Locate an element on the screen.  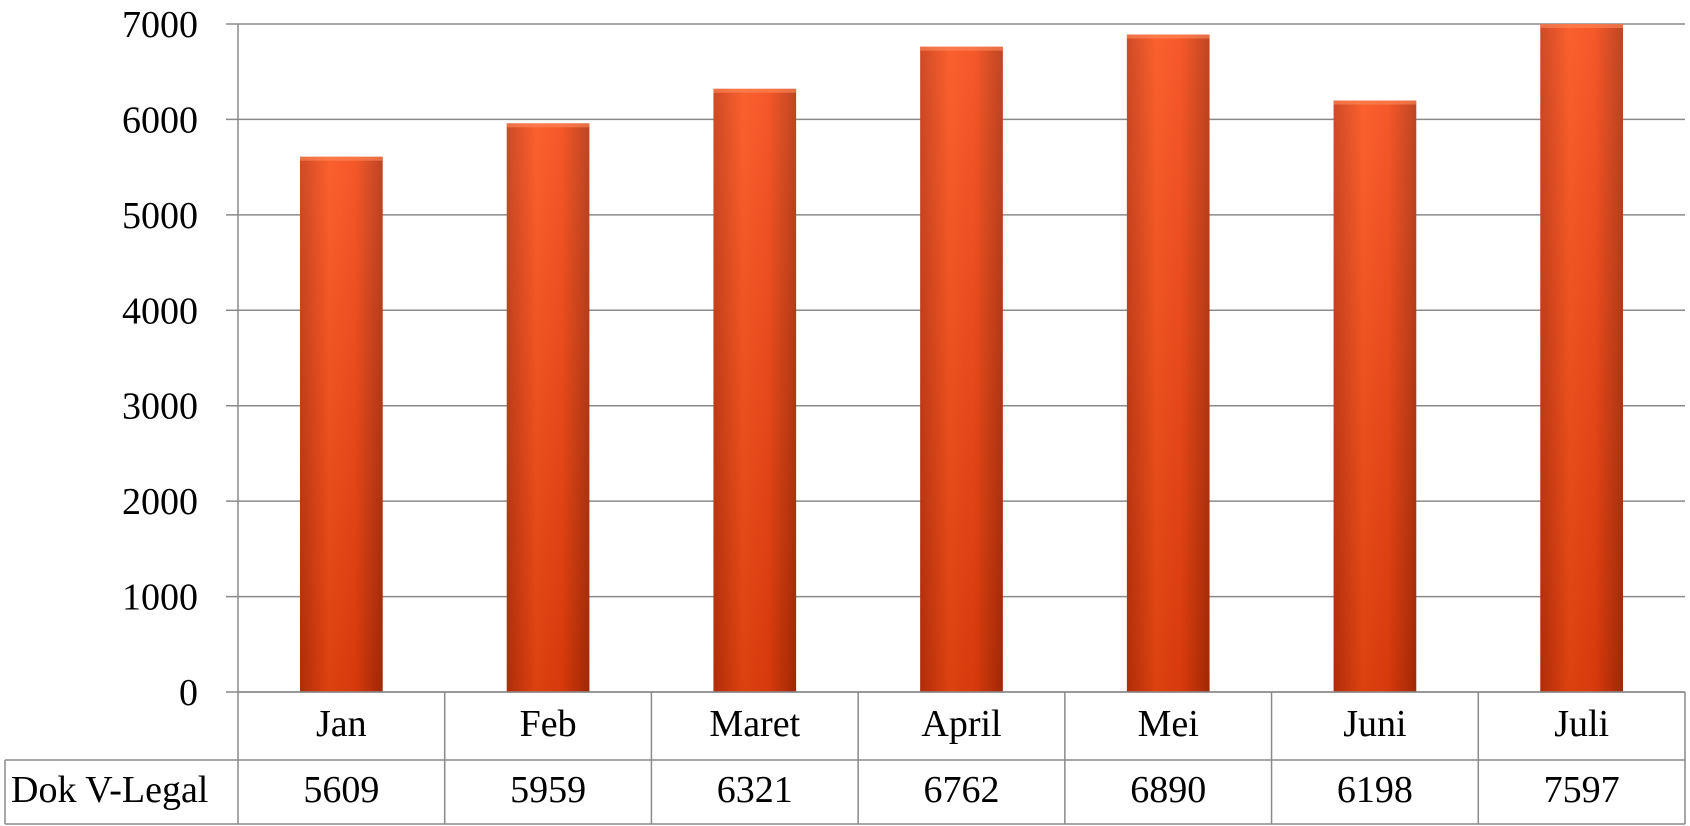
data-table-value: 6890 is located at coordinates (1168, 790).